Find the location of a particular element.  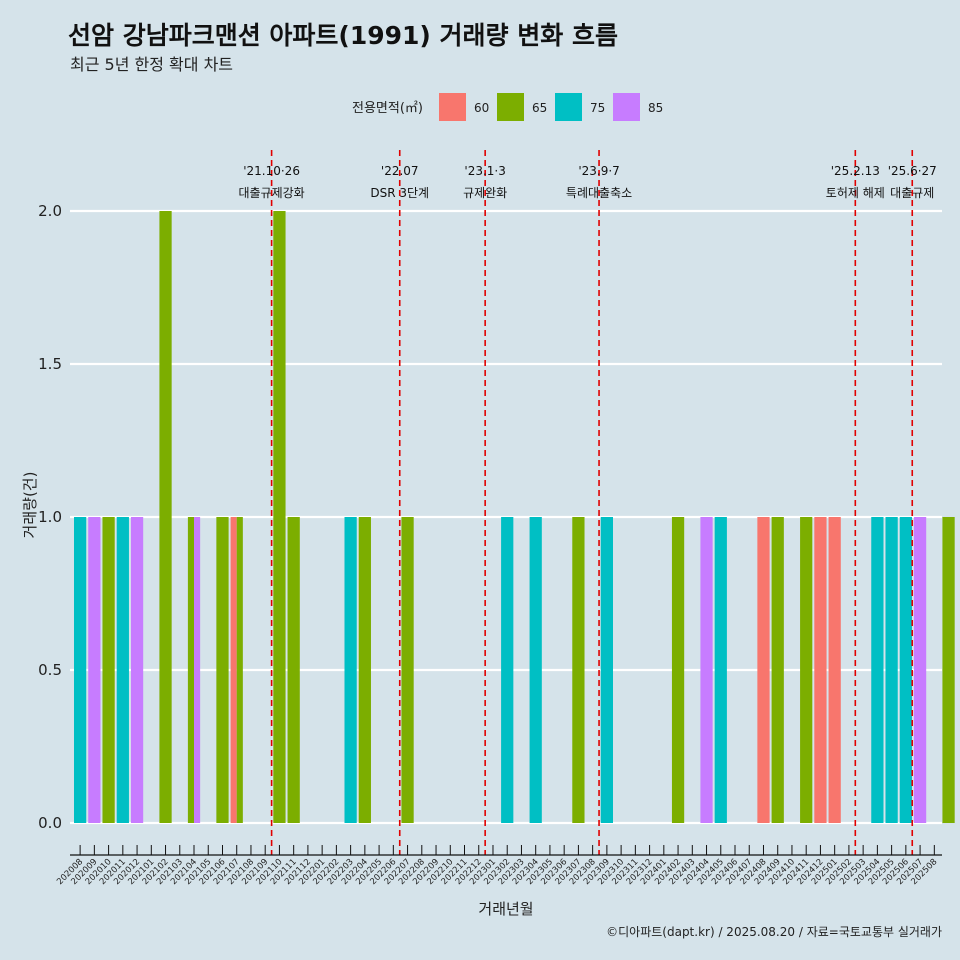

legend-label-85: 85 is located at coordinates (655, 108).